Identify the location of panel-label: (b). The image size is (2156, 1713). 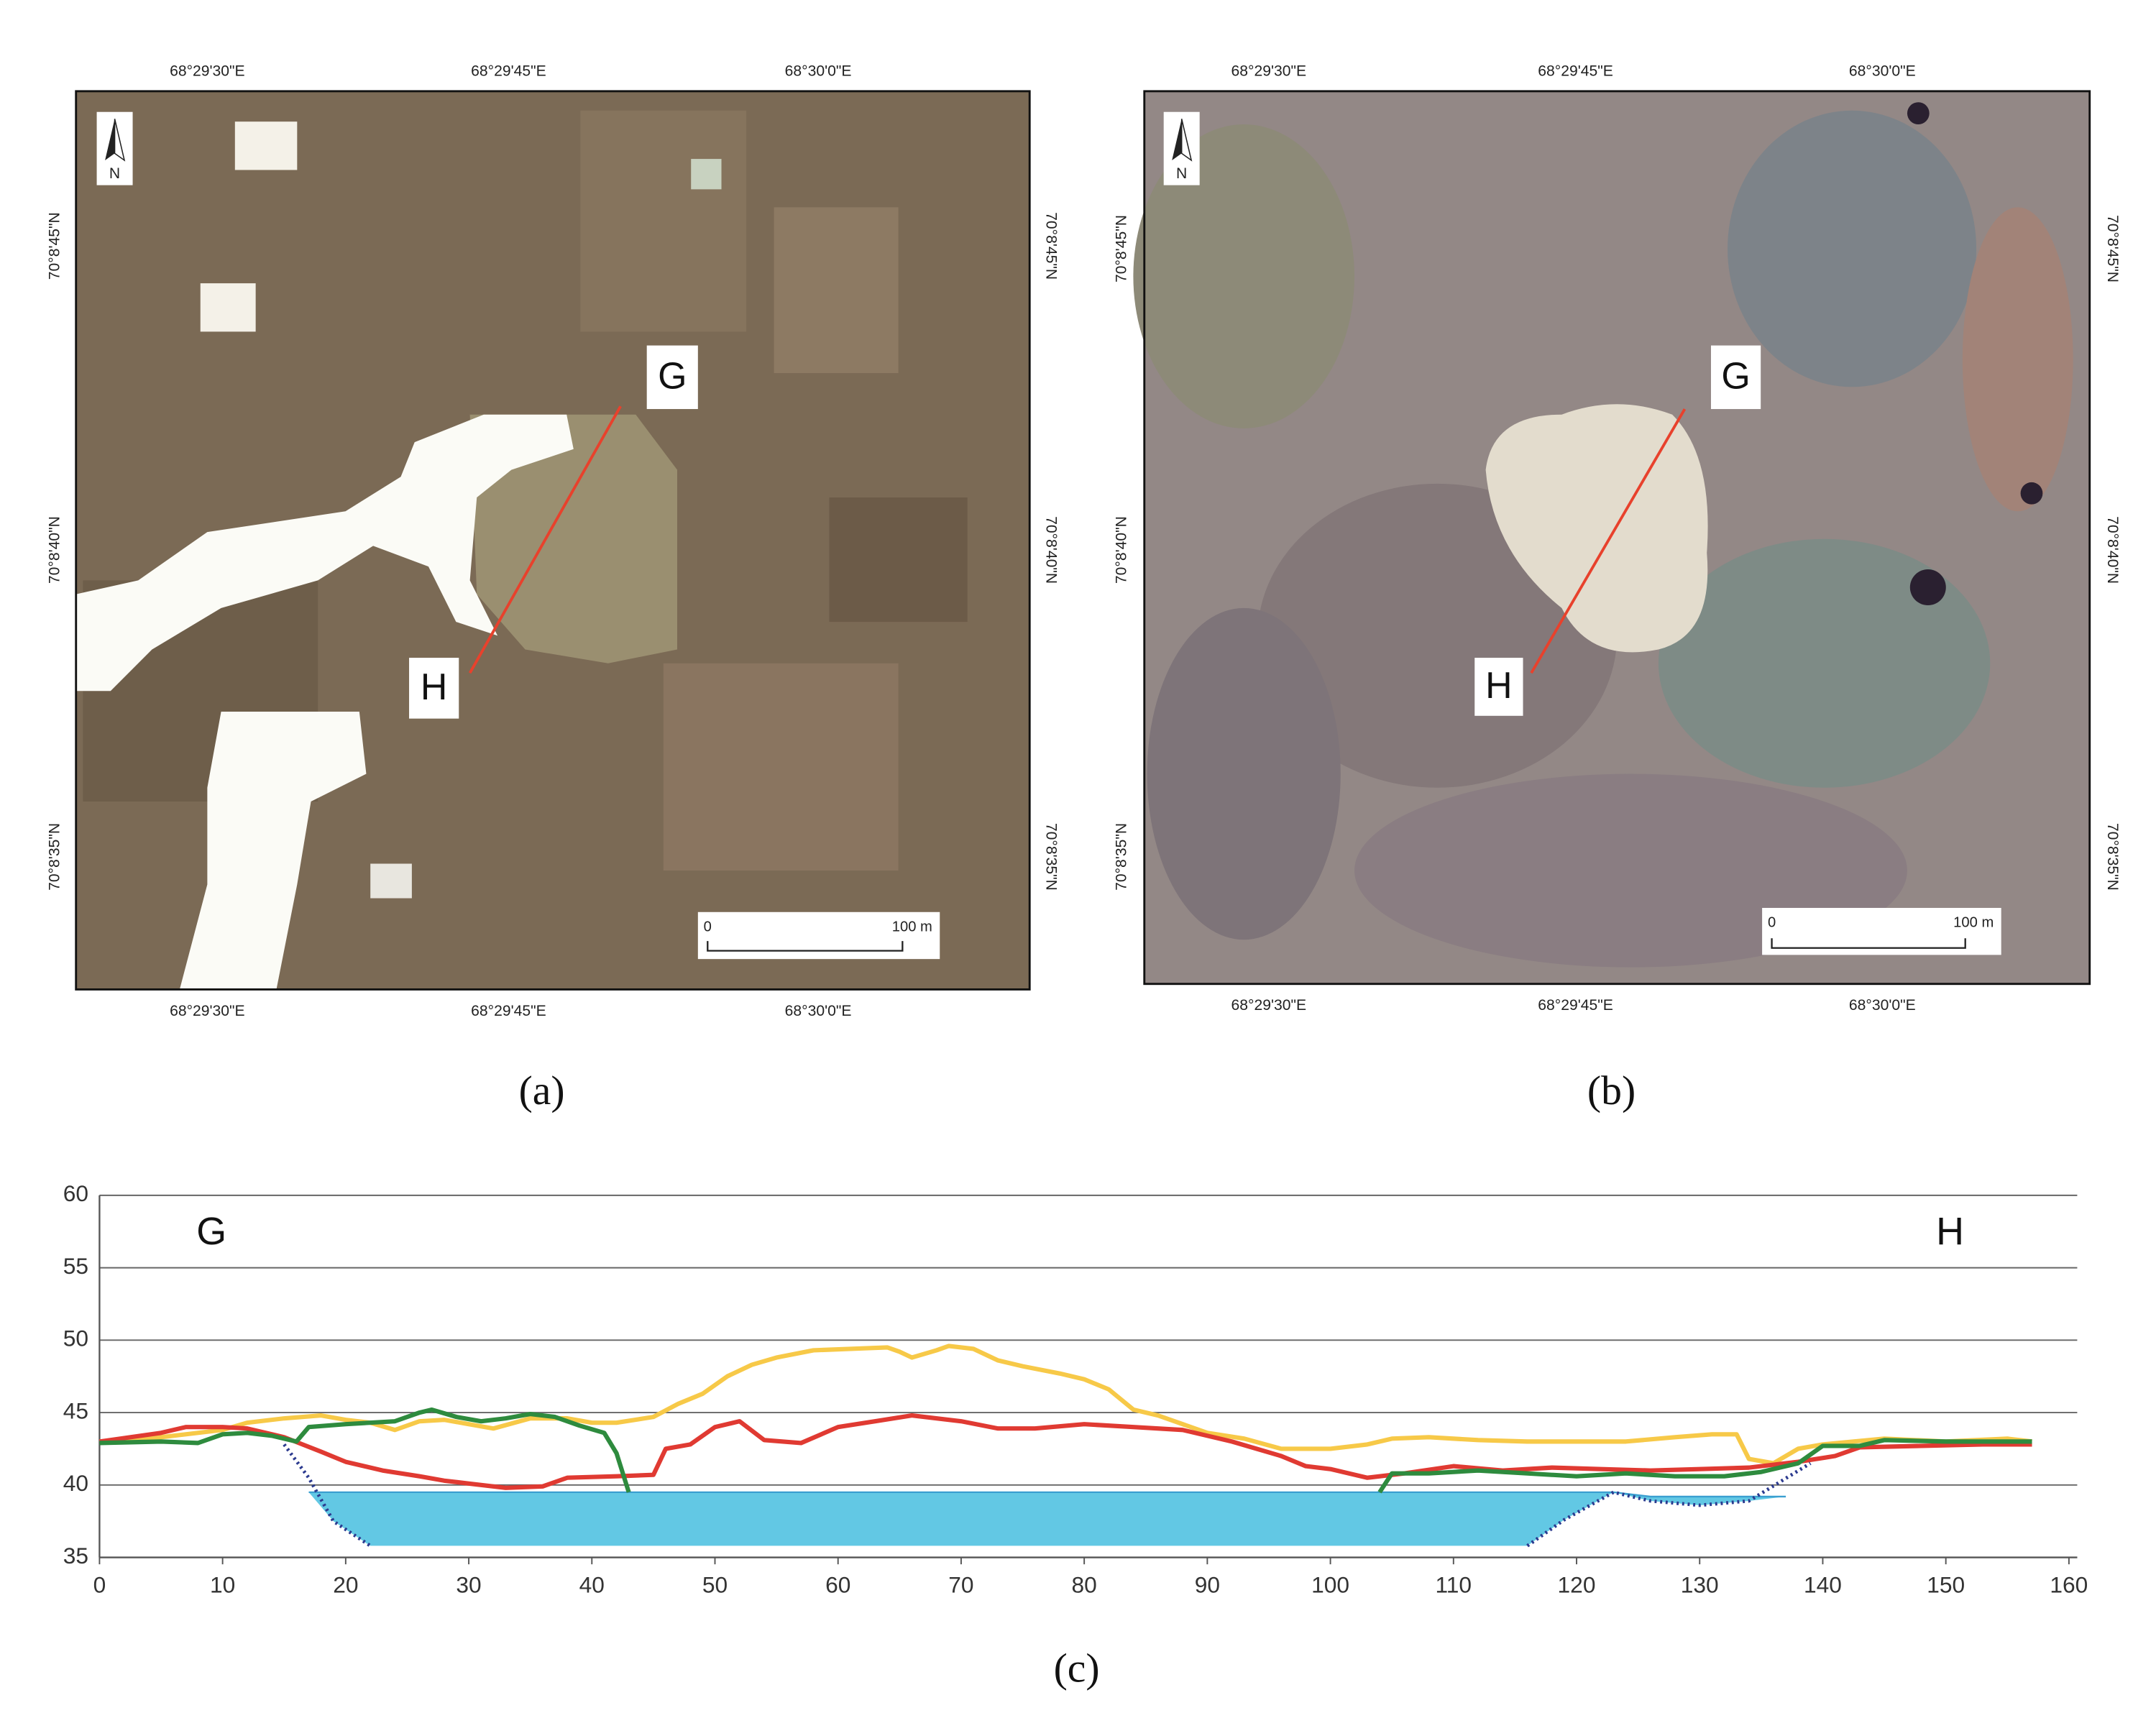
(1612, 1090).